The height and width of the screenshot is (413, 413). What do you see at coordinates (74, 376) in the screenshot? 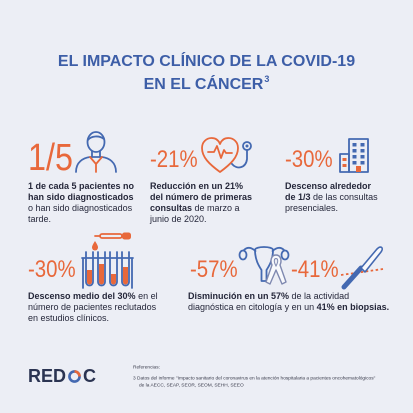
I see `logo-ring-icon` at bounding box center [74, 376].